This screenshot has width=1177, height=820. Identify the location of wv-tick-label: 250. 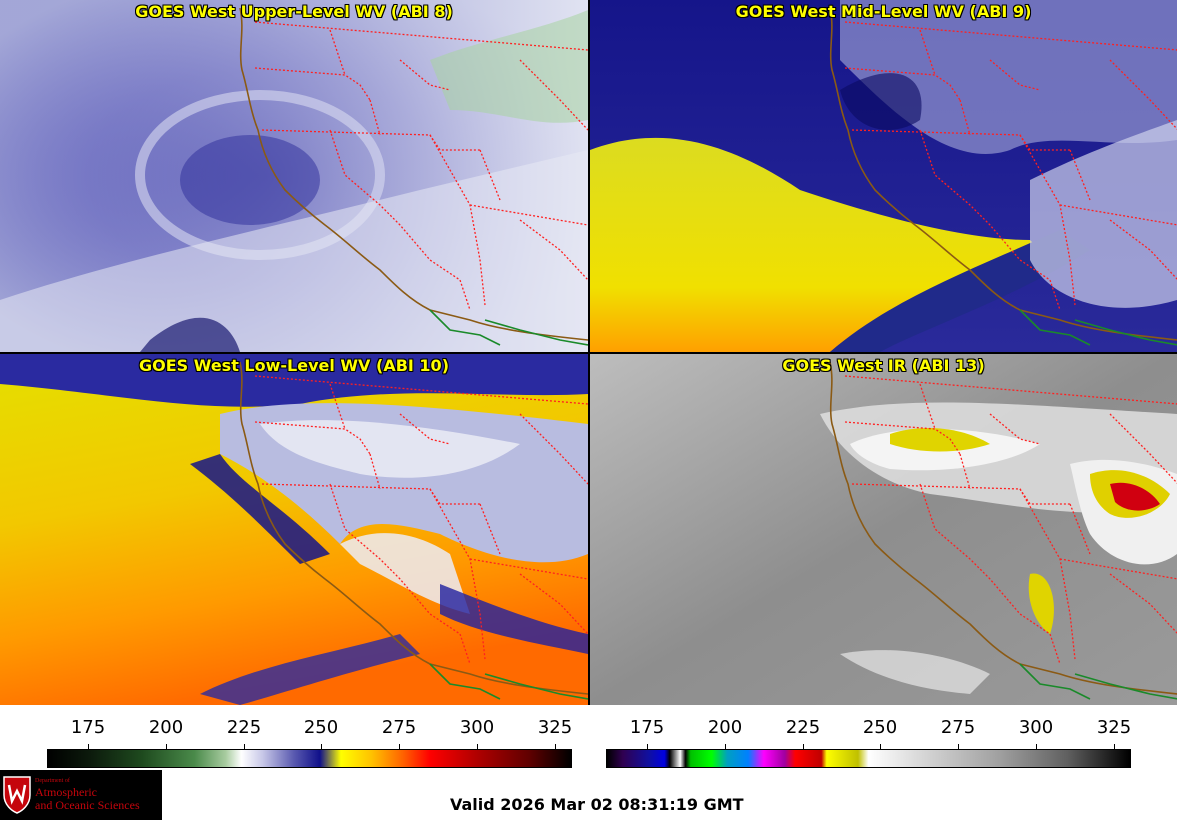
(321, 727).